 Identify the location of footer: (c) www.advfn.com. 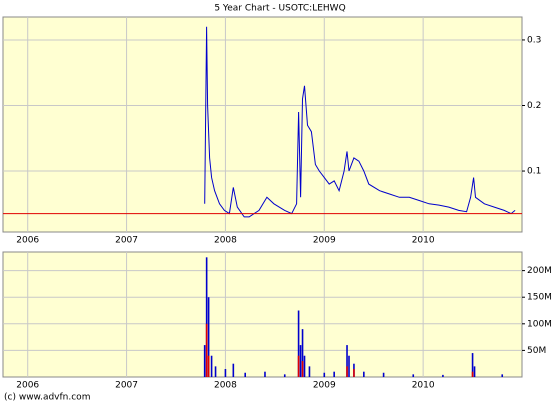
(47, 398).